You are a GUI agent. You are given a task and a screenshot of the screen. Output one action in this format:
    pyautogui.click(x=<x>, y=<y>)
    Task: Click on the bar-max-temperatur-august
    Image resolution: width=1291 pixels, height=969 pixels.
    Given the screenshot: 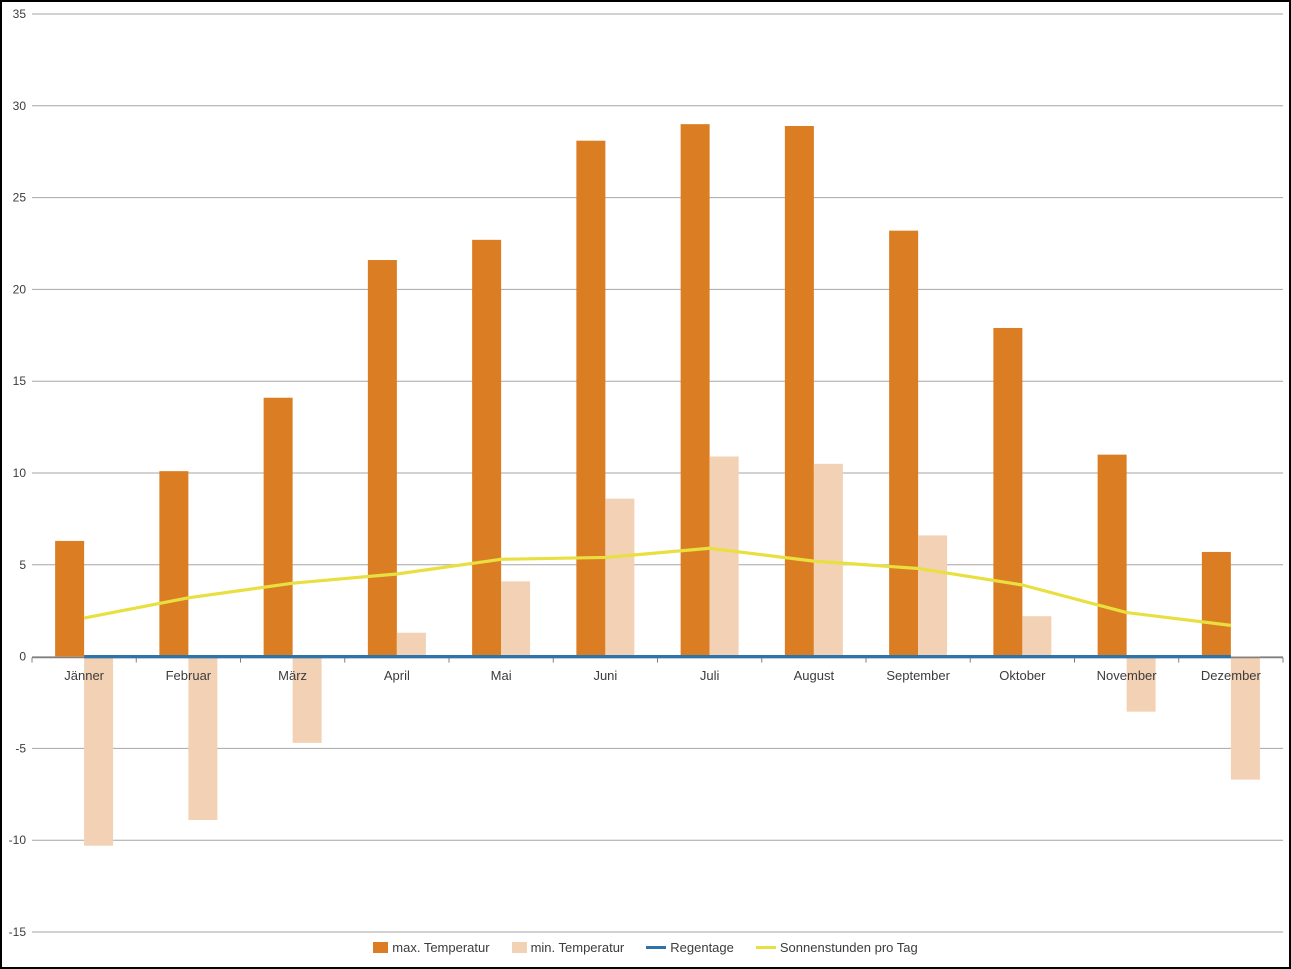 What is the action you would take?
    pyautogui.click(x=799, y=391)
    